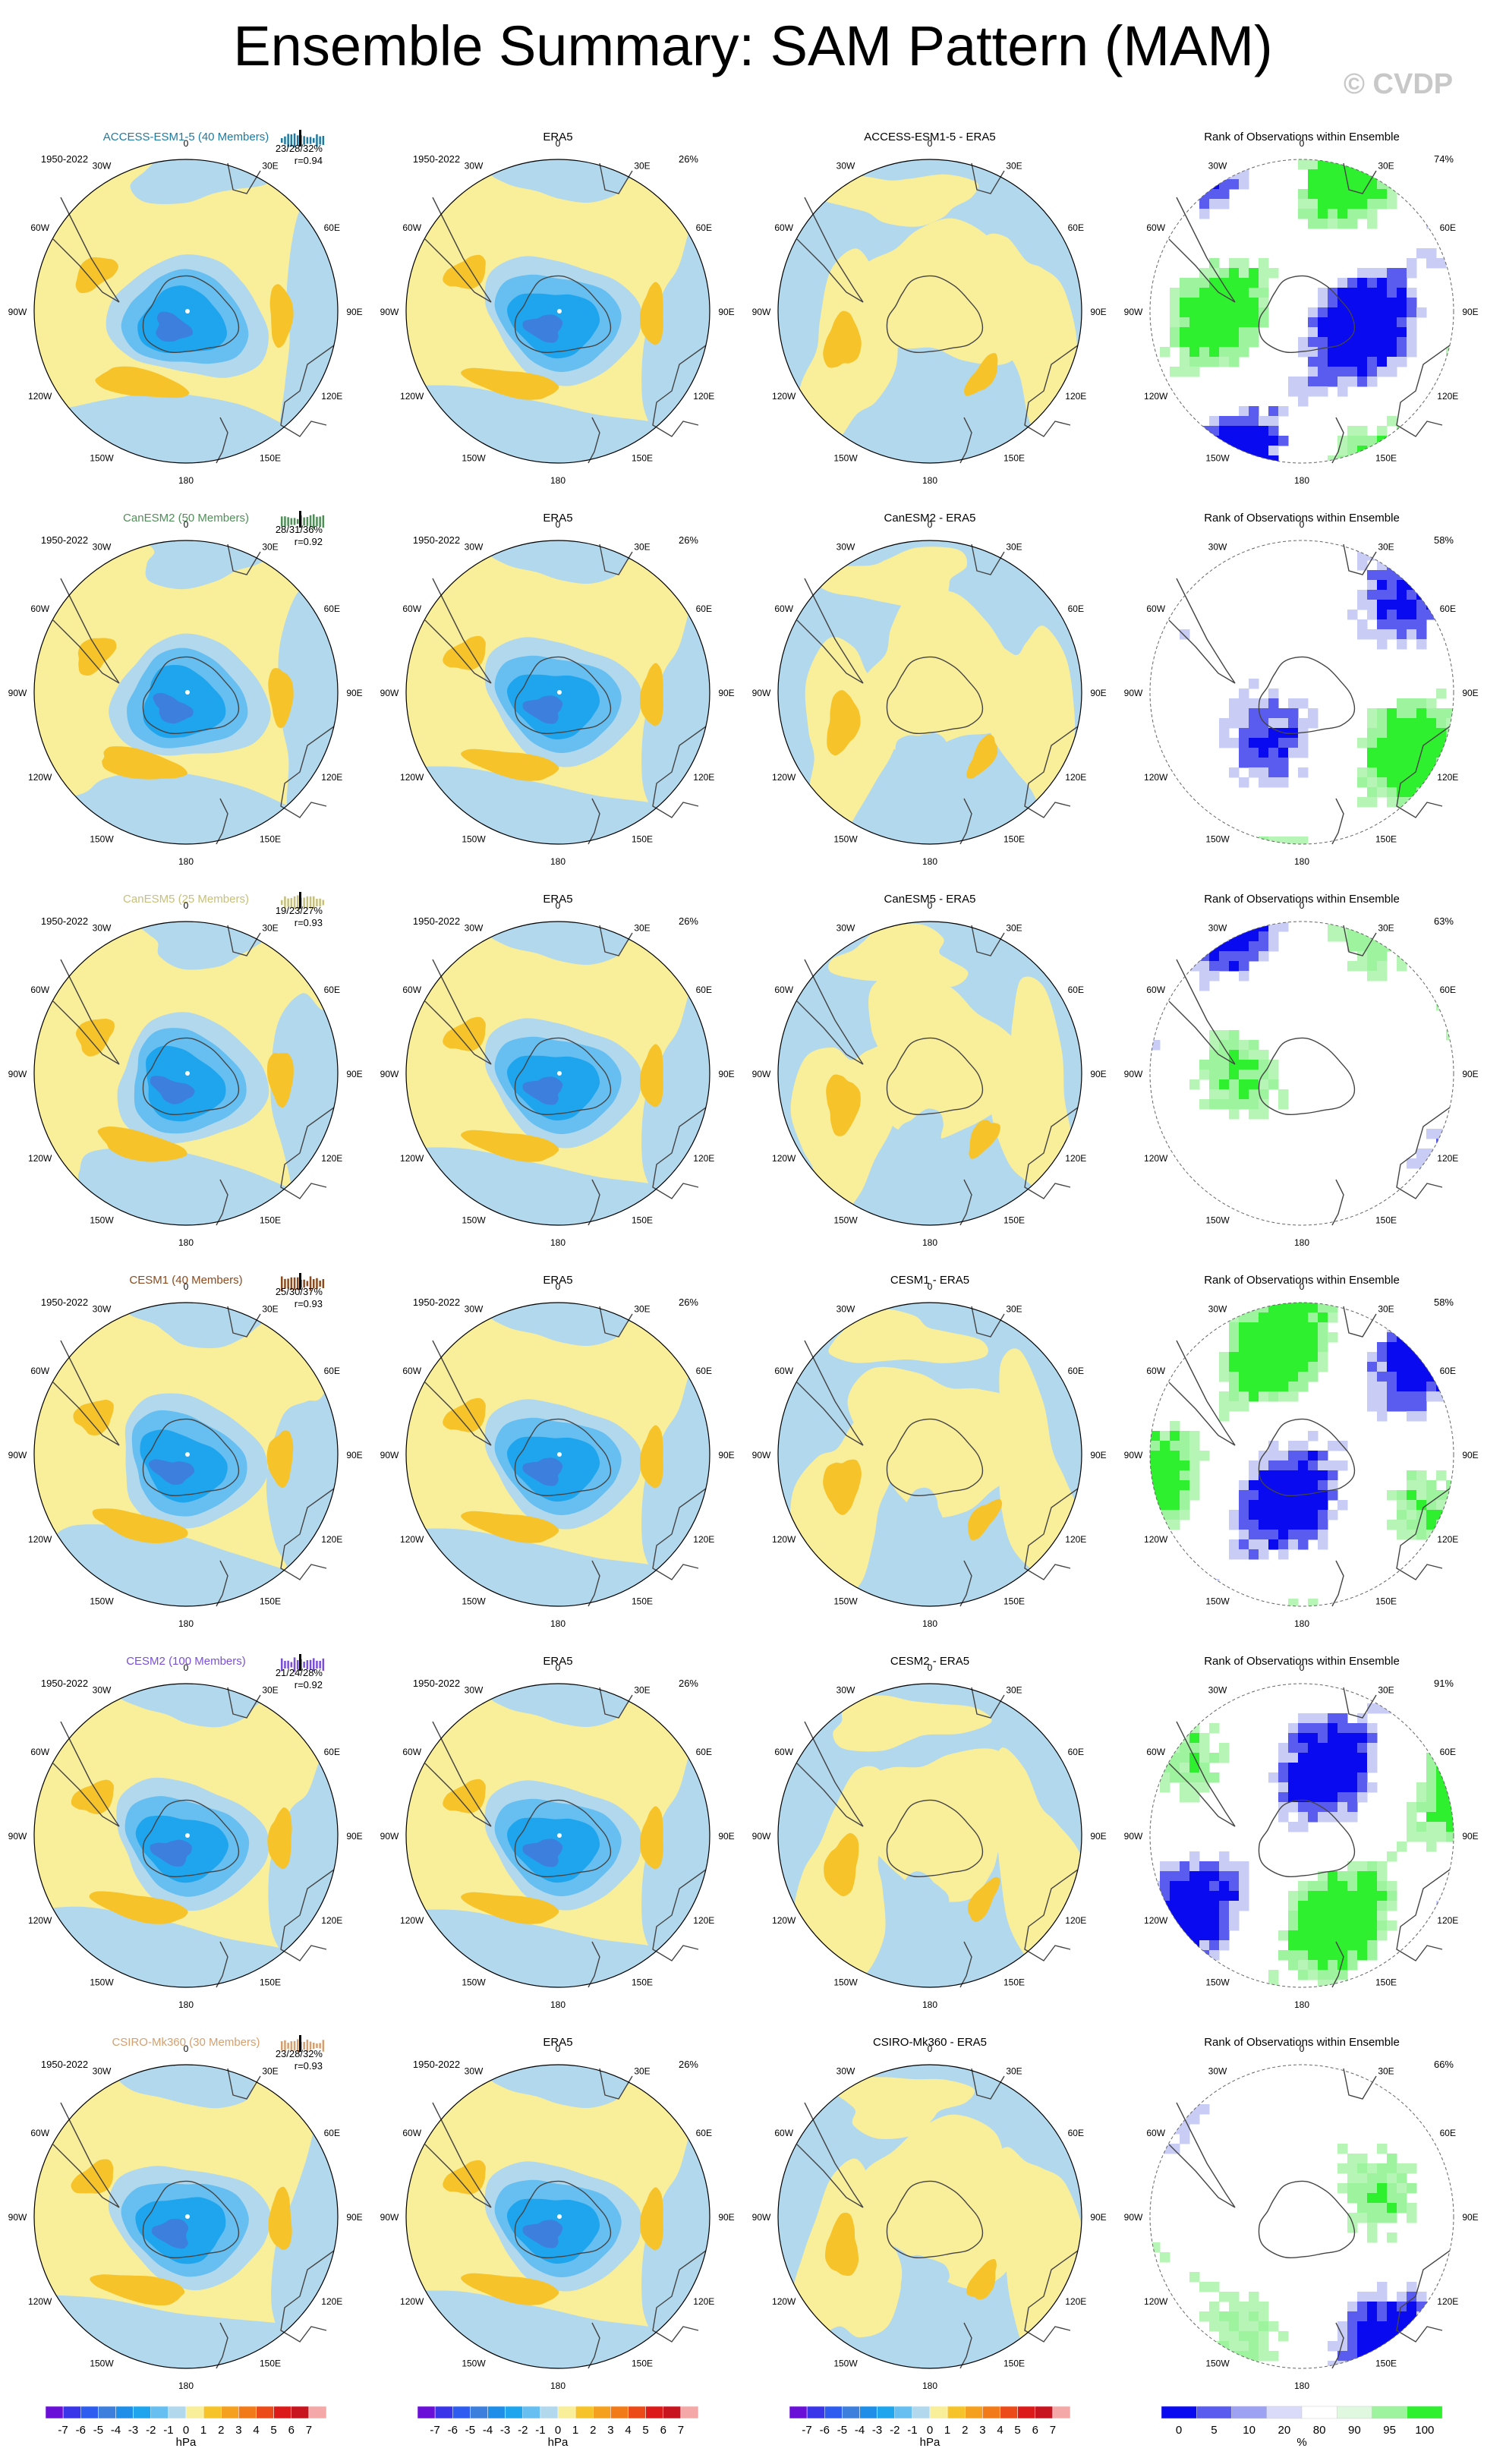 The height and width of the screenshot is (2464, 1506). Describe the element at coordinates (331, 1920) in the screenshot. I see `lon-label: 120E` at that location.